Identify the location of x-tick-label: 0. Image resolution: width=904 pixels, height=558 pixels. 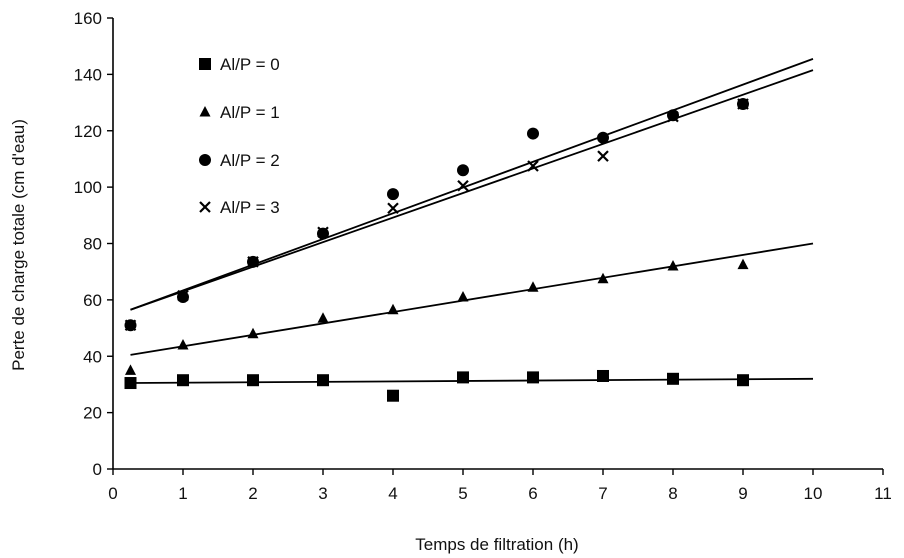
(112, 493).